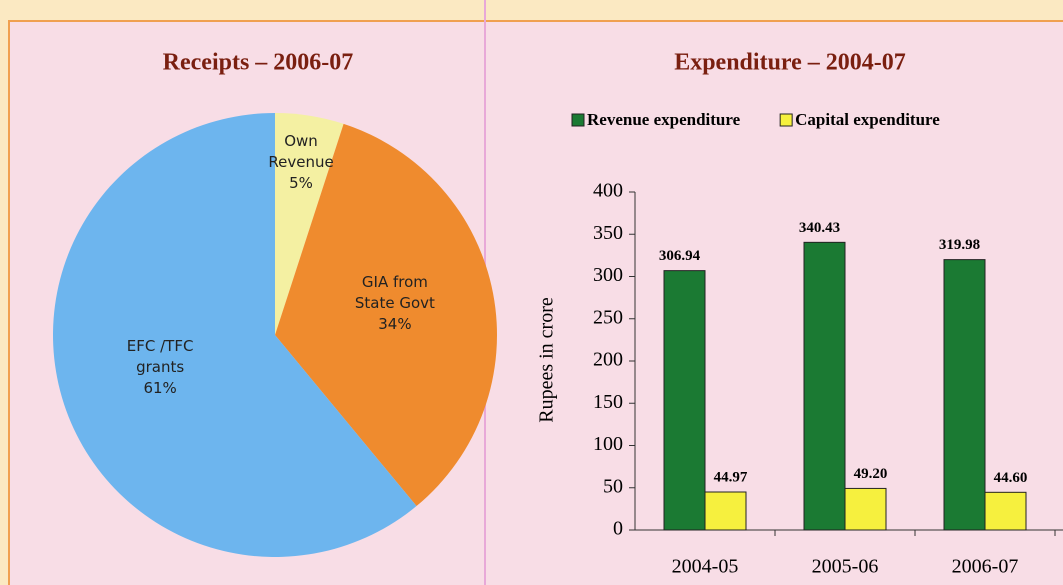  Describe the element at coordinates (258, 63) in the screenshot. I see `pie-title: Receipts – 2006-07` at that location.